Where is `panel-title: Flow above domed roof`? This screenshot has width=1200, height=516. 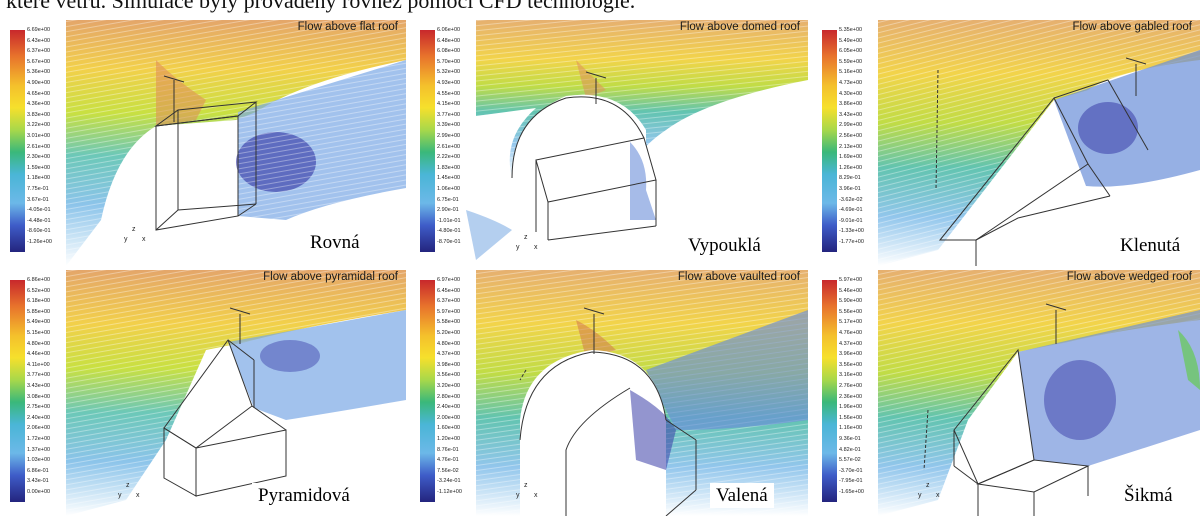
panel-title: Flow above domed roof is located at coordinates (739, 27).